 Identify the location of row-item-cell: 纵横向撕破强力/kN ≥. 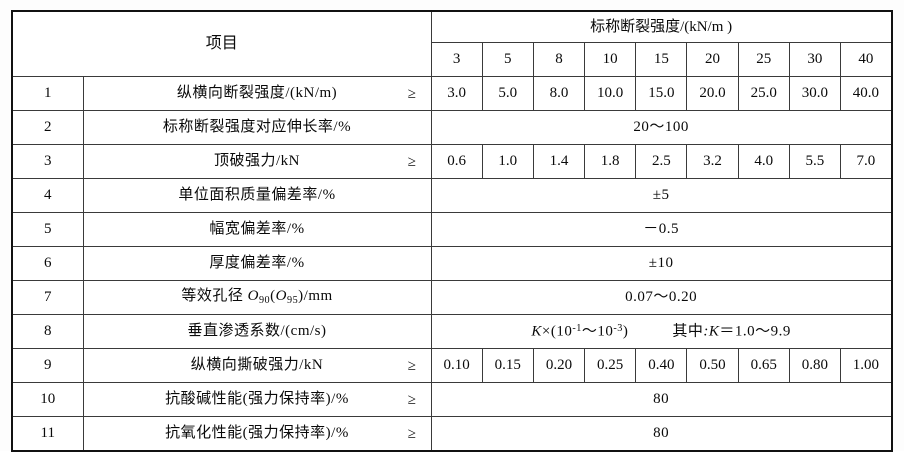
(257, 365).